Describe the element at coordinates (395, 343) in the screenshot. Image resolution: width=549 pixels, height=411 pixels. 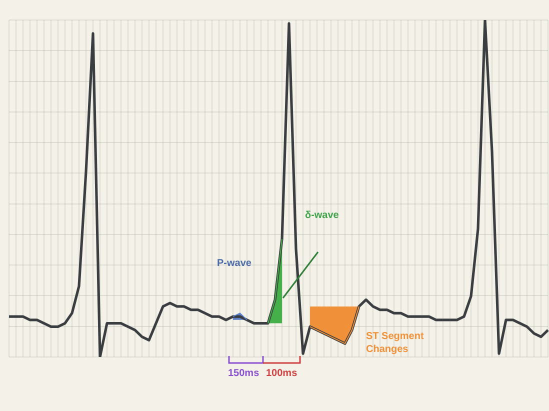
I see `annotation: ST Segment Changes` at that location.